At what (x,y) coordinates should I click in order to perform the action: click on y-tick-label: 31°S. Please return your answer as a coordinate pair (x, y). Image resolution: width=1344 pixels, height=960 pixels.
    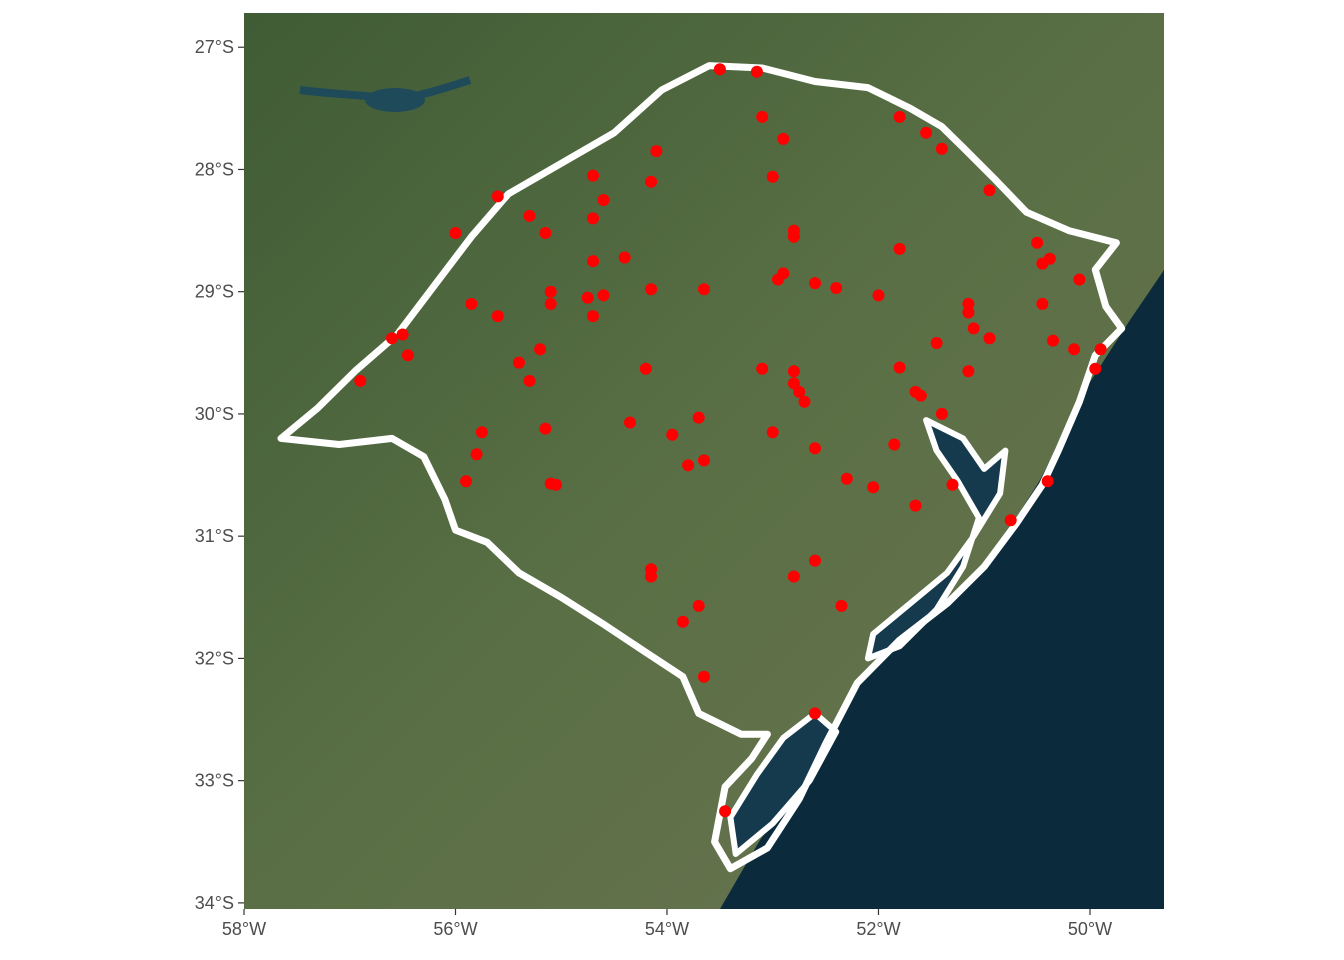
    Looking at the image, I should click on (214, 536).